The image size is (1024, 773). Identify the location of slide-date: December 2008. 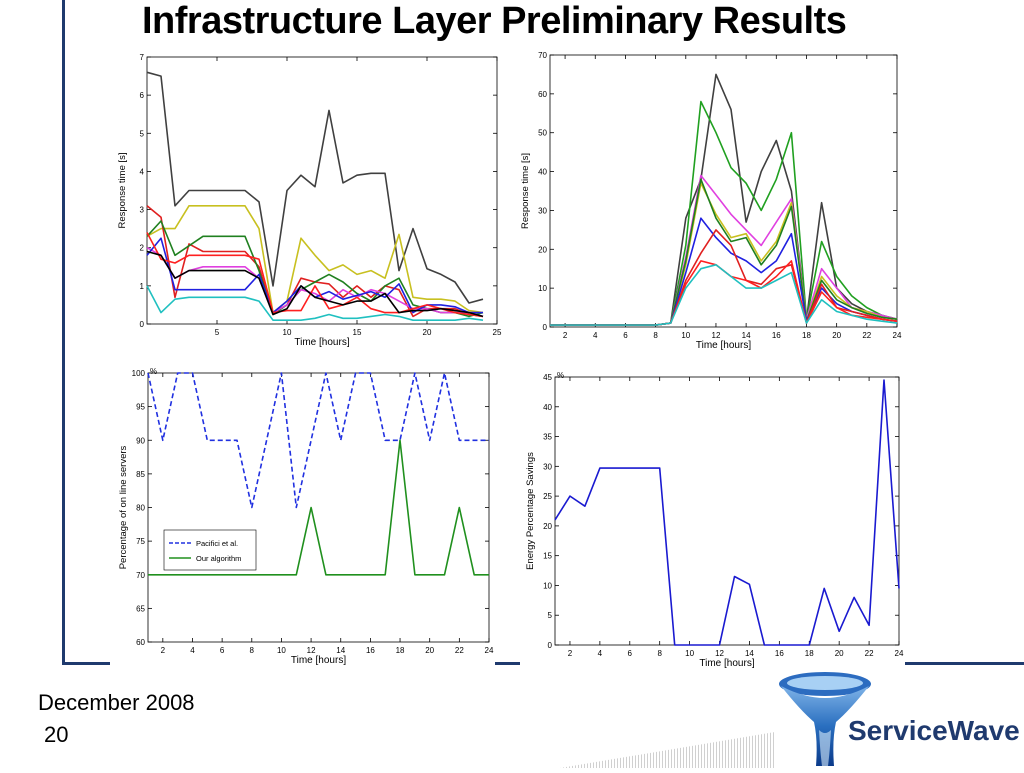
(116, 702).